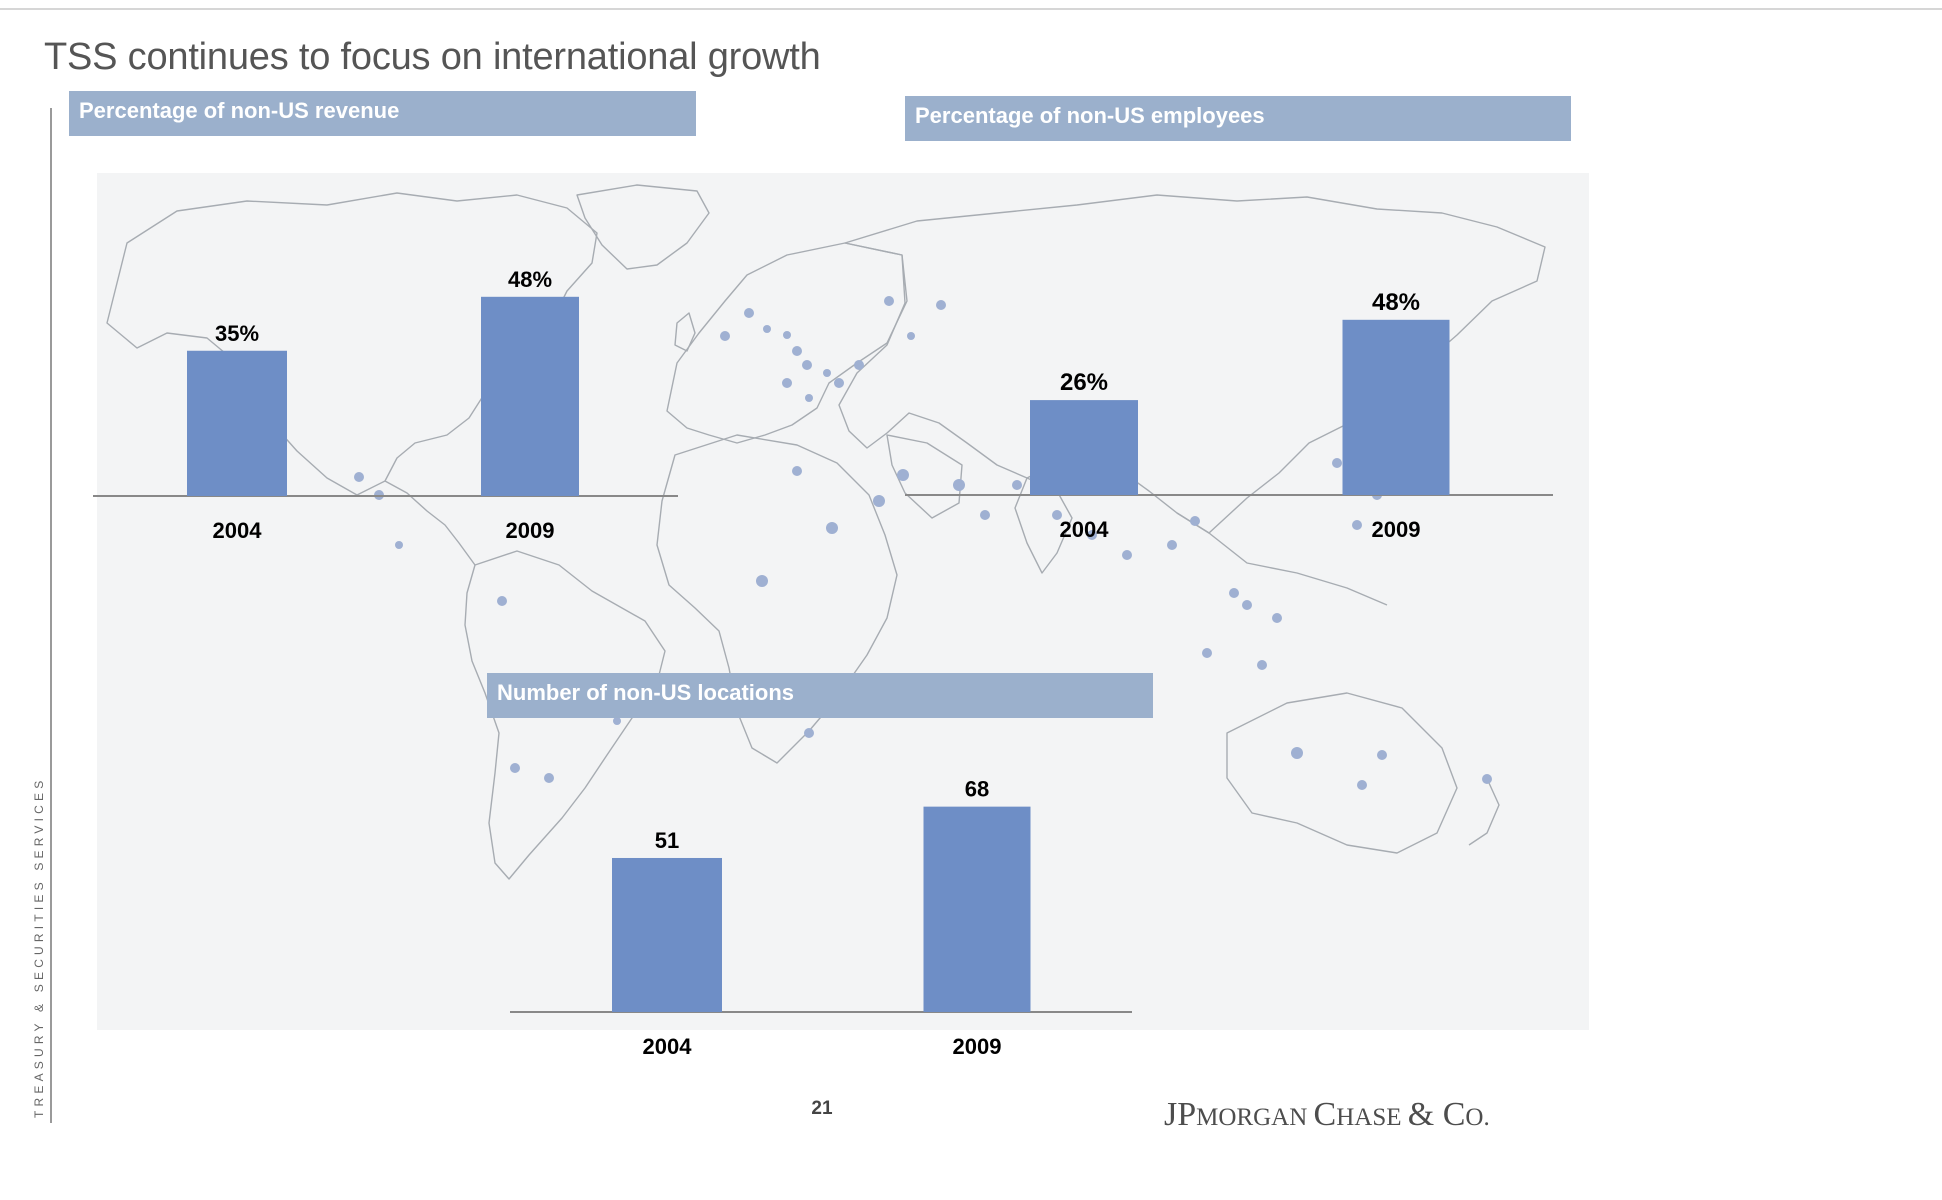 The image size is (1942, 1200). What do you see at coordinates (1229, 415) in the screenshot?
I see `employees-chart: 26% 2004 48% 2009` at bounding box center [1229, 415].